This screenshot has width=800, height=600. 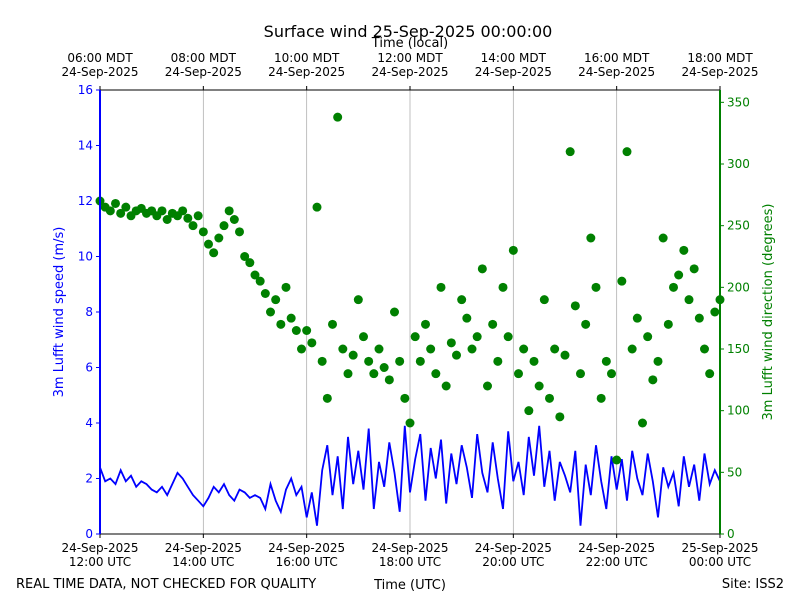 I want to click on x-tick-label: 24-Sep-2025 16:00 UTC, so click(x=306, y=555).